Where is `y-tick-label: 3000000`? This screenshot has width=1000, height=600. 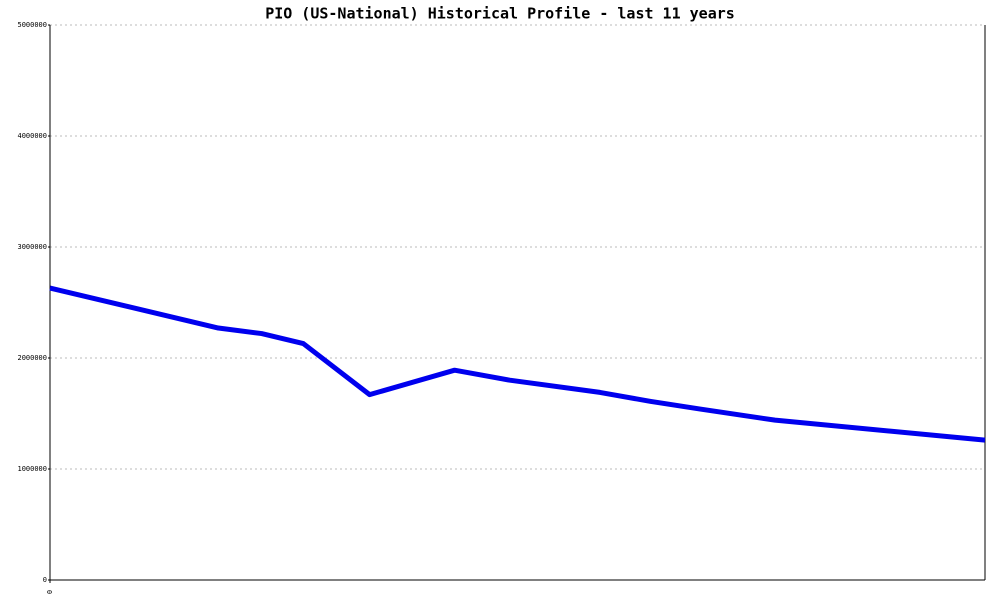
y-tick-label: 3000000 is located at coordinates (32, 247).